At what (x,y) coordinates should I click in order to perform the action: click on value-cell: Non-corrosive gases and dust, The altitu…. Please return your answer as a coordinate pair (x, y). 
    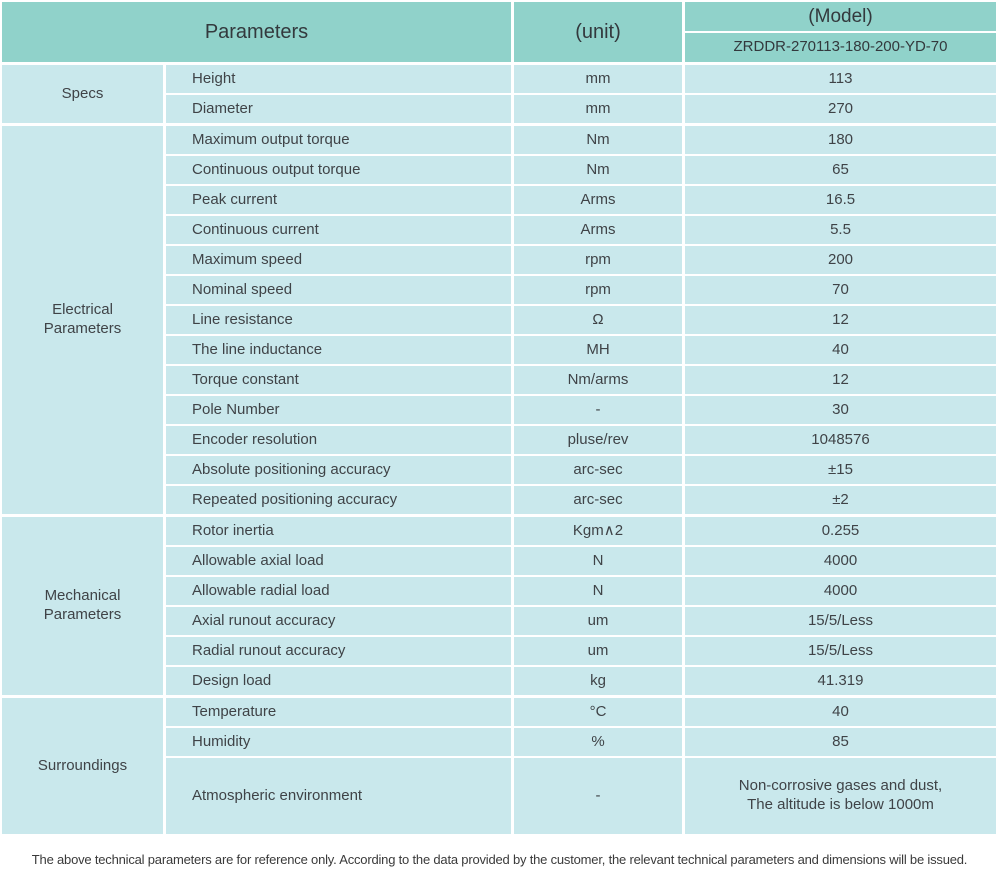
    Looking at the image, I should click on (840, 796).